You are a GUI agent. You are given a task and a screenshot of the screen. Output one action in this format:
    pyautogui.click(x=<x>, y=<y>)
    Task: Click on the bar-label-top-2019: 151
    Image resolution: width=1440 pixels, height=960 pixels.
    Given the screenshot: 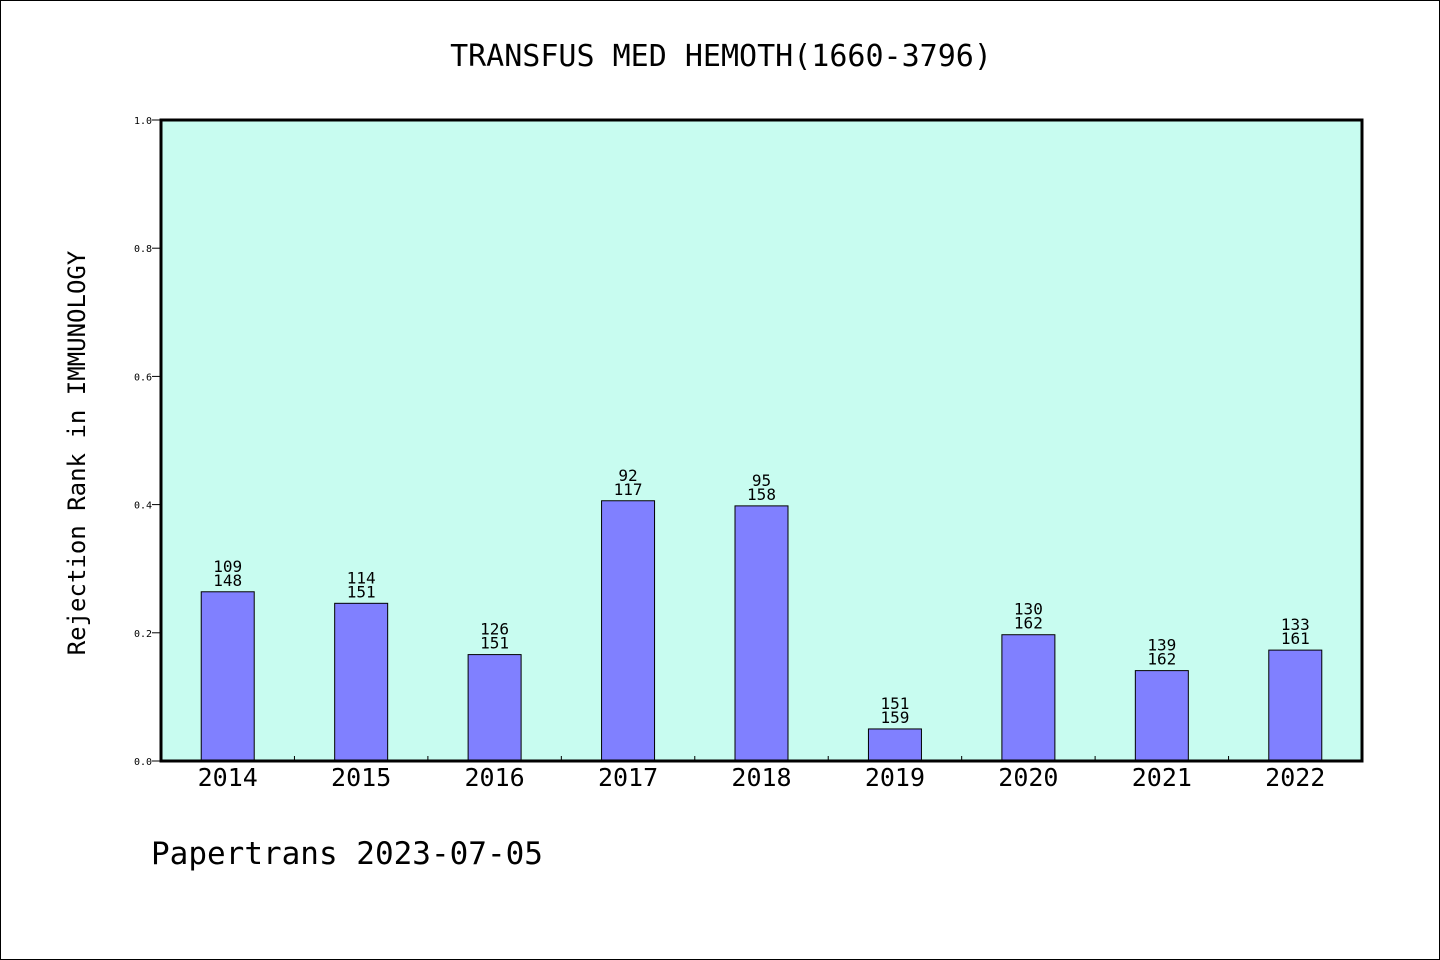 What is the action you would take?
    pyautogui.click(x=894, y=703)
    